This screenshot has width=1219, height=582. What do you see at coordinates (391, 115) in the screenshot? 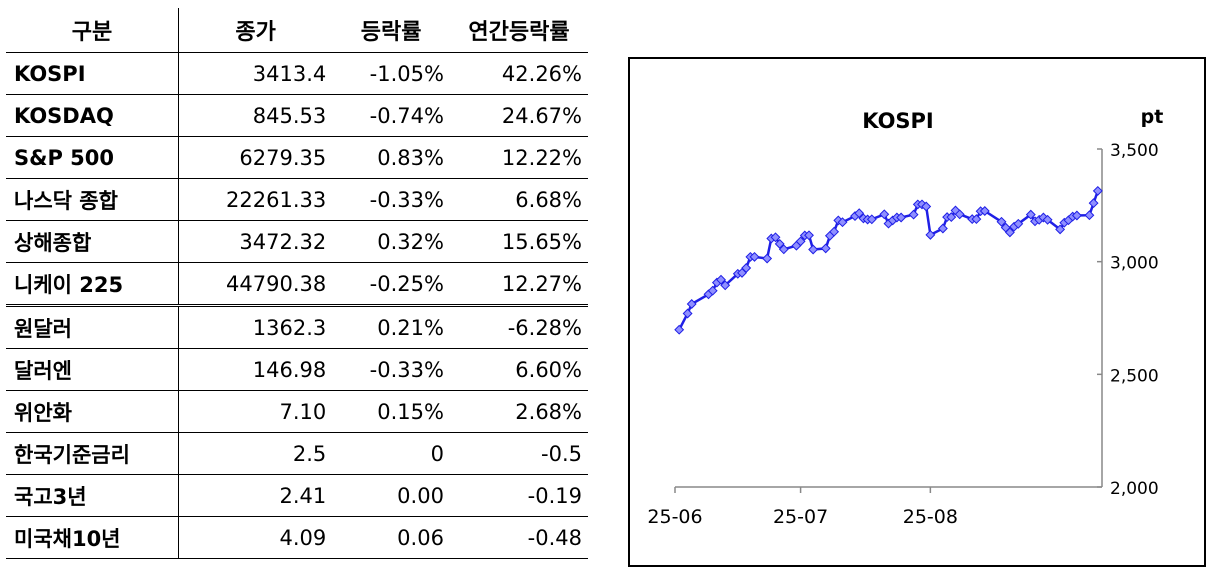
I see `row-change: -0.74%` at bounding box center [391, 115].